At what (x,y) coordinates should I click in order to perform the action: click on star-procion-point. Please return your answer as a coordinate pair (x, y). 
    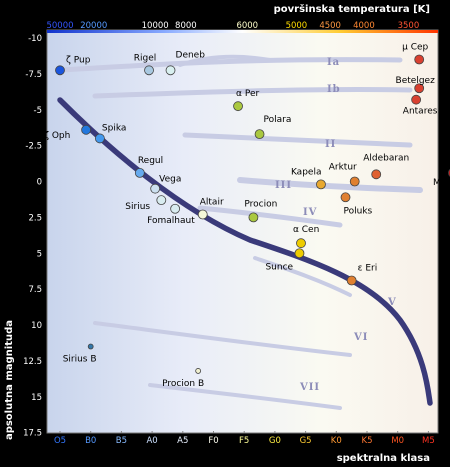
    Looking at the image, I should click on (253, 217).